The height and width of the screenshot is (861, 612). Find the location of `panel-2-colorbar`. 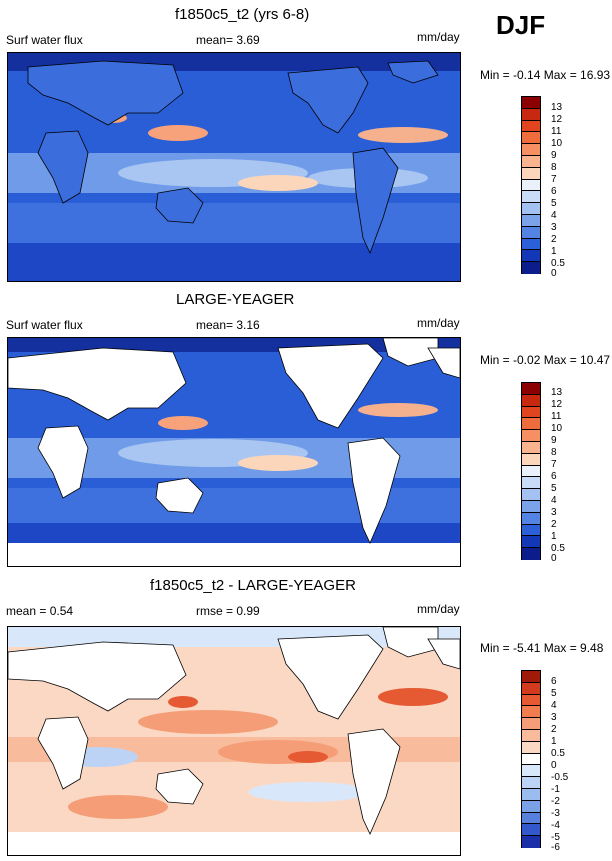

panel-2-colorbar is located at coordinates (531, 471).